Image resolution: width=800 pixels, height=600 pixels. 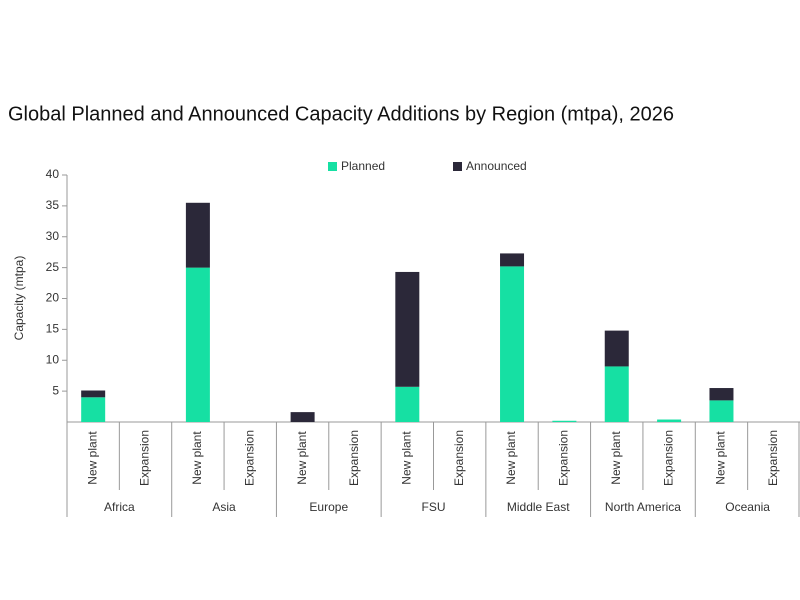 What do you see at coordinates (53, 236) in the screenshot?
I see `y-tick-label: 30` at bounding box center [53, 236].